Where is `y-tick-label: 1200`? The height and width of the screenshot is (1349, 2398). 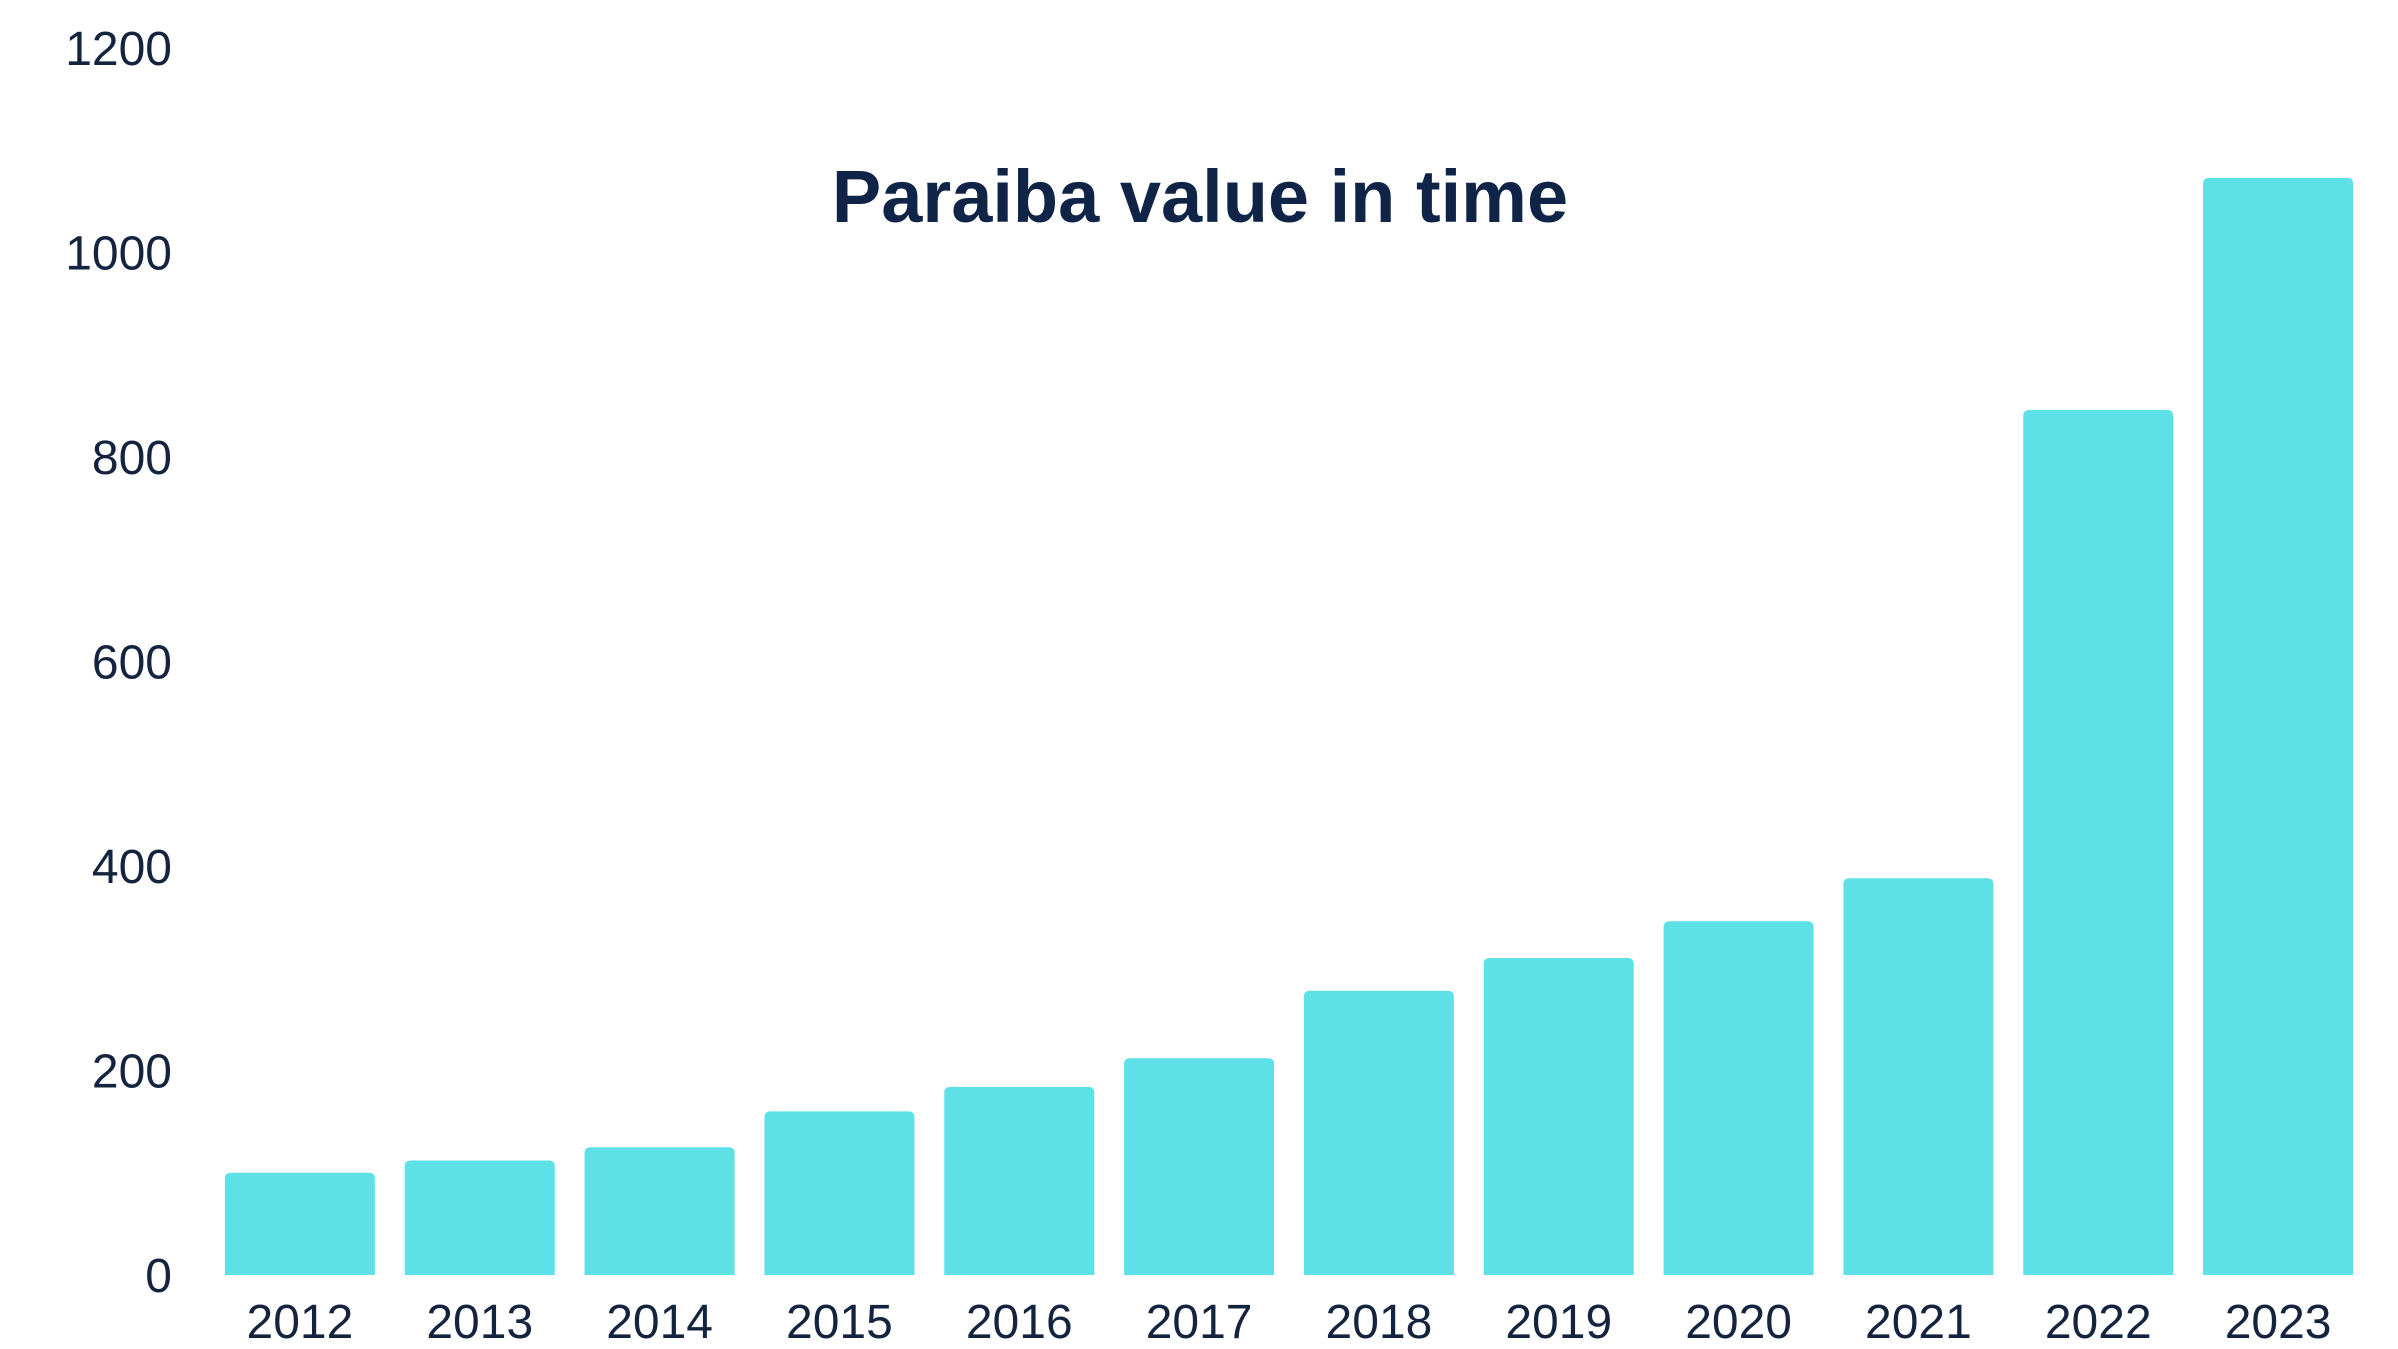 y-tick-label: 1200 is located at coordinates (118, 49).